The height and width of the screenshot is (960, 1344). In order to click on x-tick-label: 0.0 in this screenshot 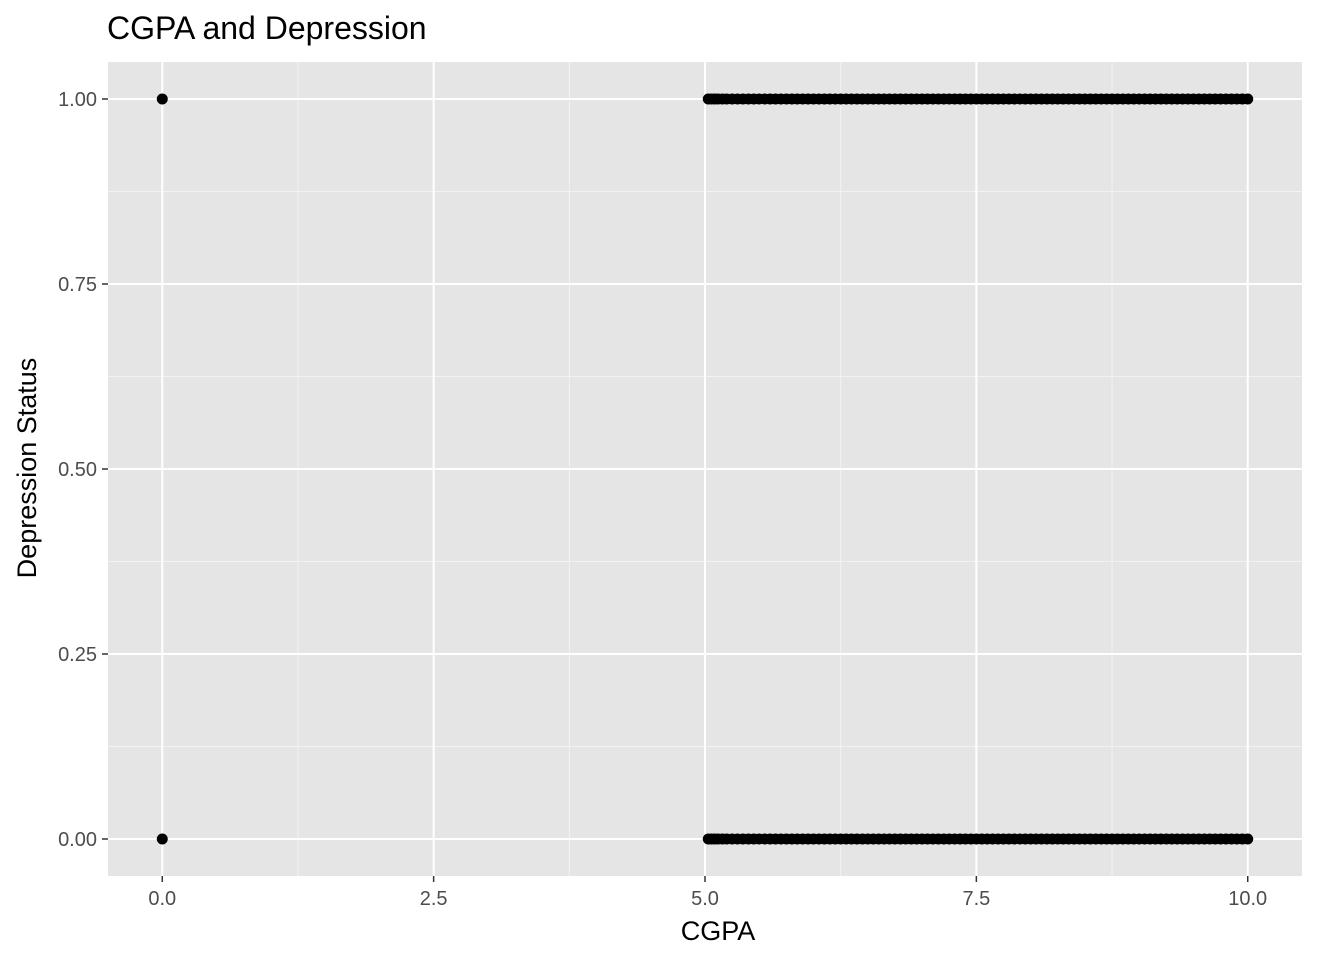, I will do `click(162, 899)`.